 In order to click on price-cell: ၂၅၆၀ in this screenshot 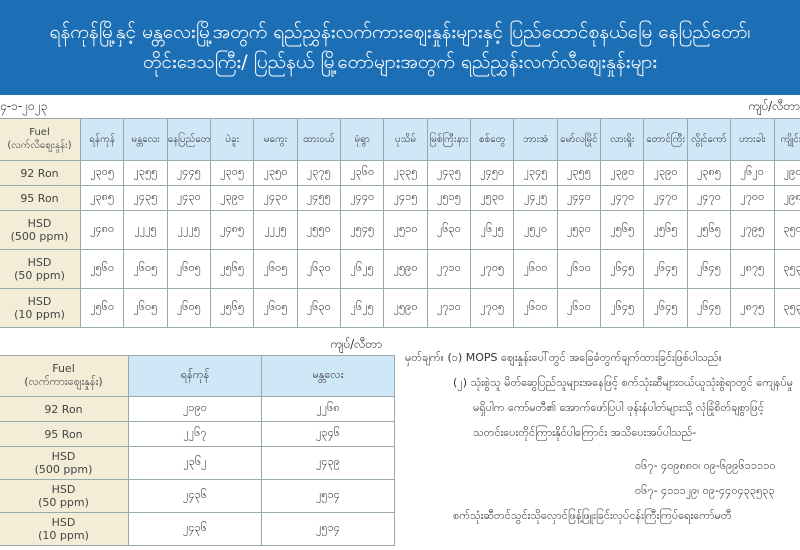, I will do `click(102, 269)`.